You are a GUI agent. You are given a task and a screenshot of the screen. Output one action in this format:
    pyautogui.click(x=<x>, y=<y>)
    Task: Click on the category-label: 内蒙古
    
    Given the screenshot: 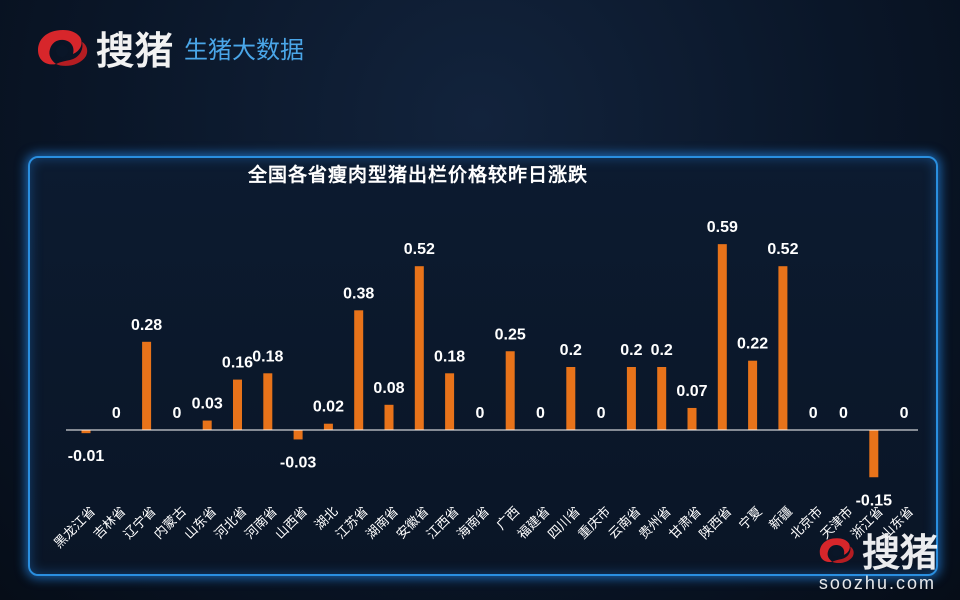 What is the action you would take?
    pyautogui.click(x=170, y=523)
    